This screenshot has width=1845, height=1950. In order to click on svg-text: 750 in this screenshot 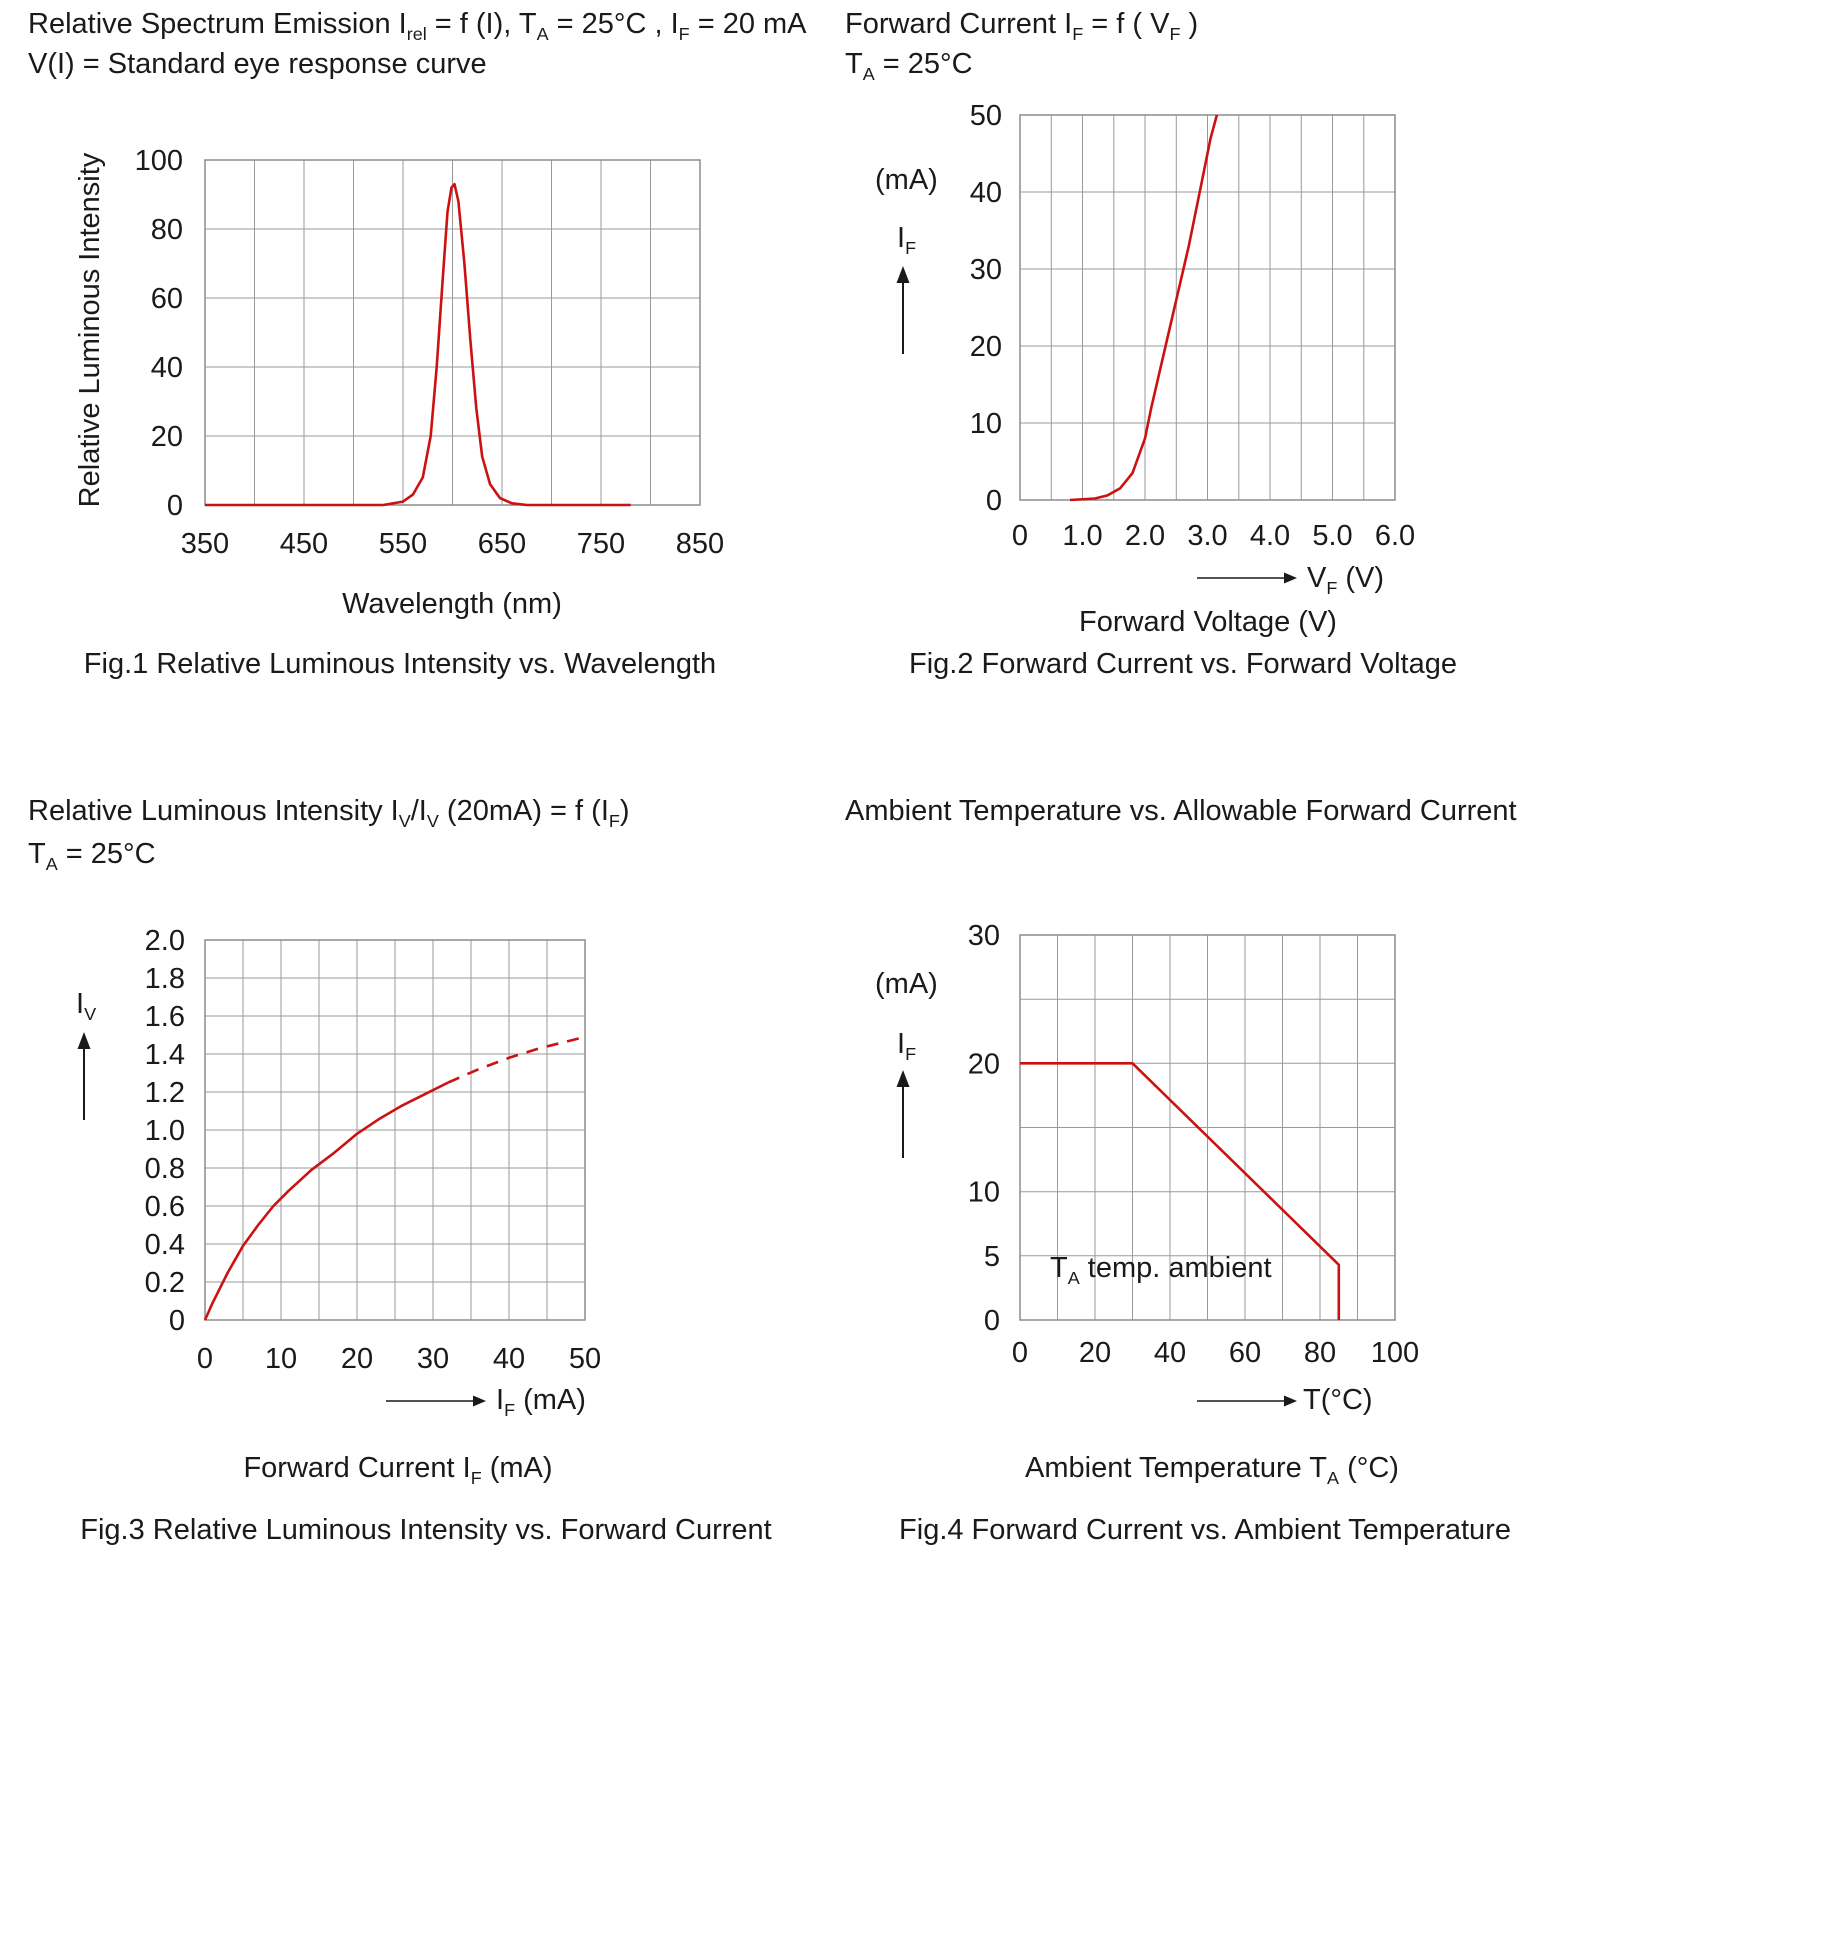, I will do `click(601, 544)`.